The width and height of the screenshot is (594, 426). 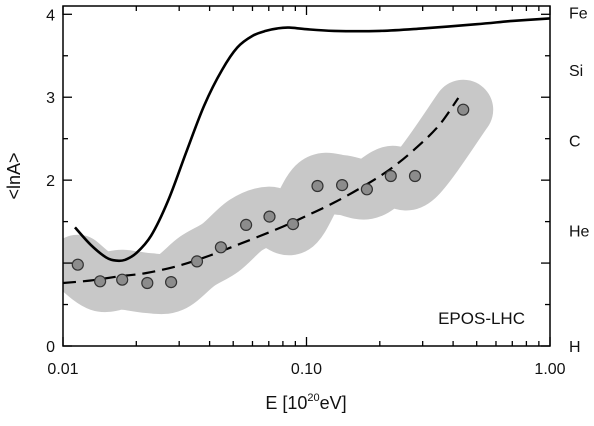 What do you see at coordinates (50, 347) in the screenshot?
I see `y-tick-label: 0` at bounding box center [50, 347].